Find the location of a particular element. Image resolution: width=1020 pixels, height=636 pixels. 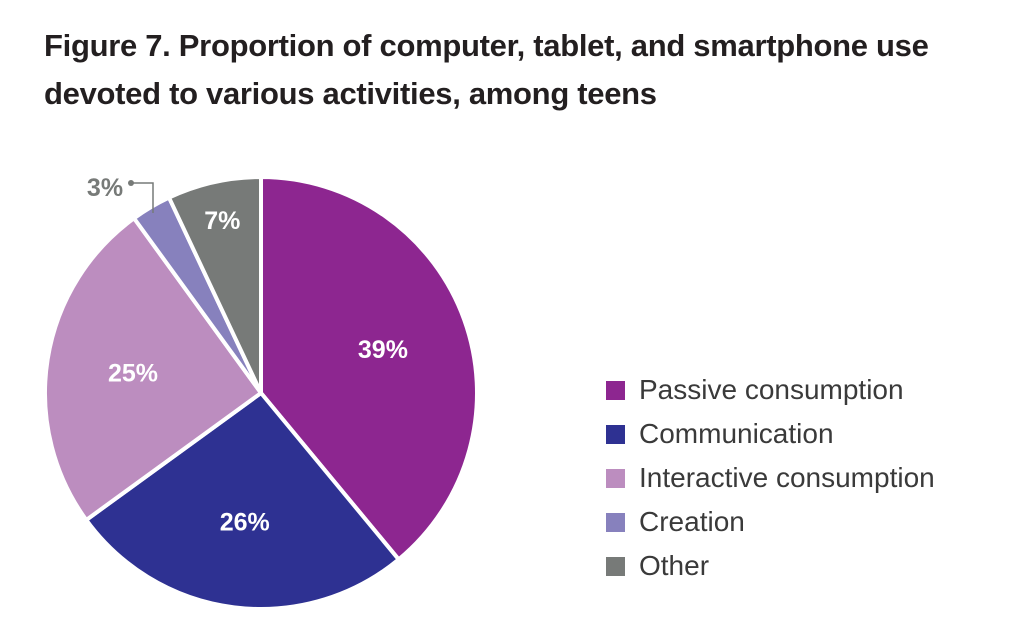

pie-slice-other is located at coordinates (215, 285).